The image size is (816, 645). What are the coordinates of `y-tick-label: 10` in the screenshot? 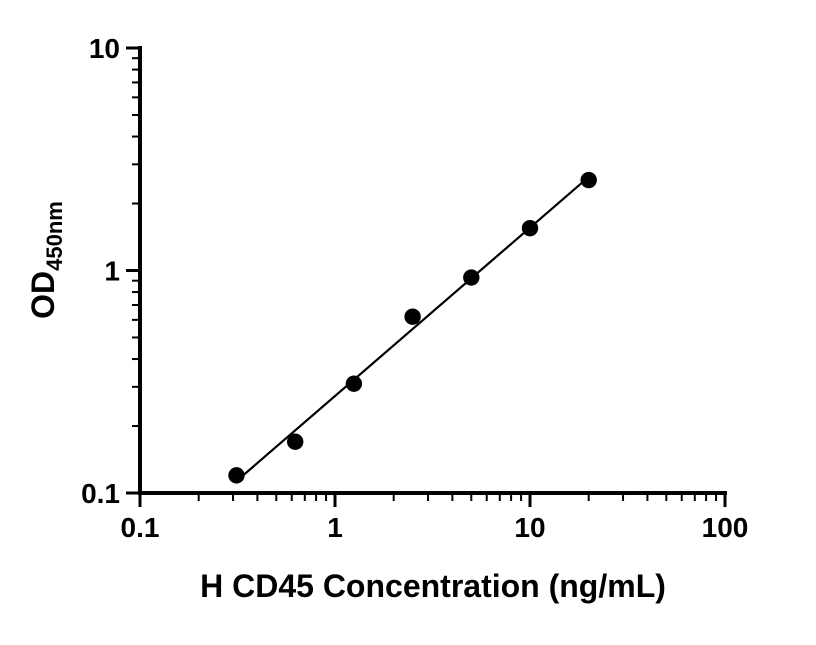 It's located at (104, 48).